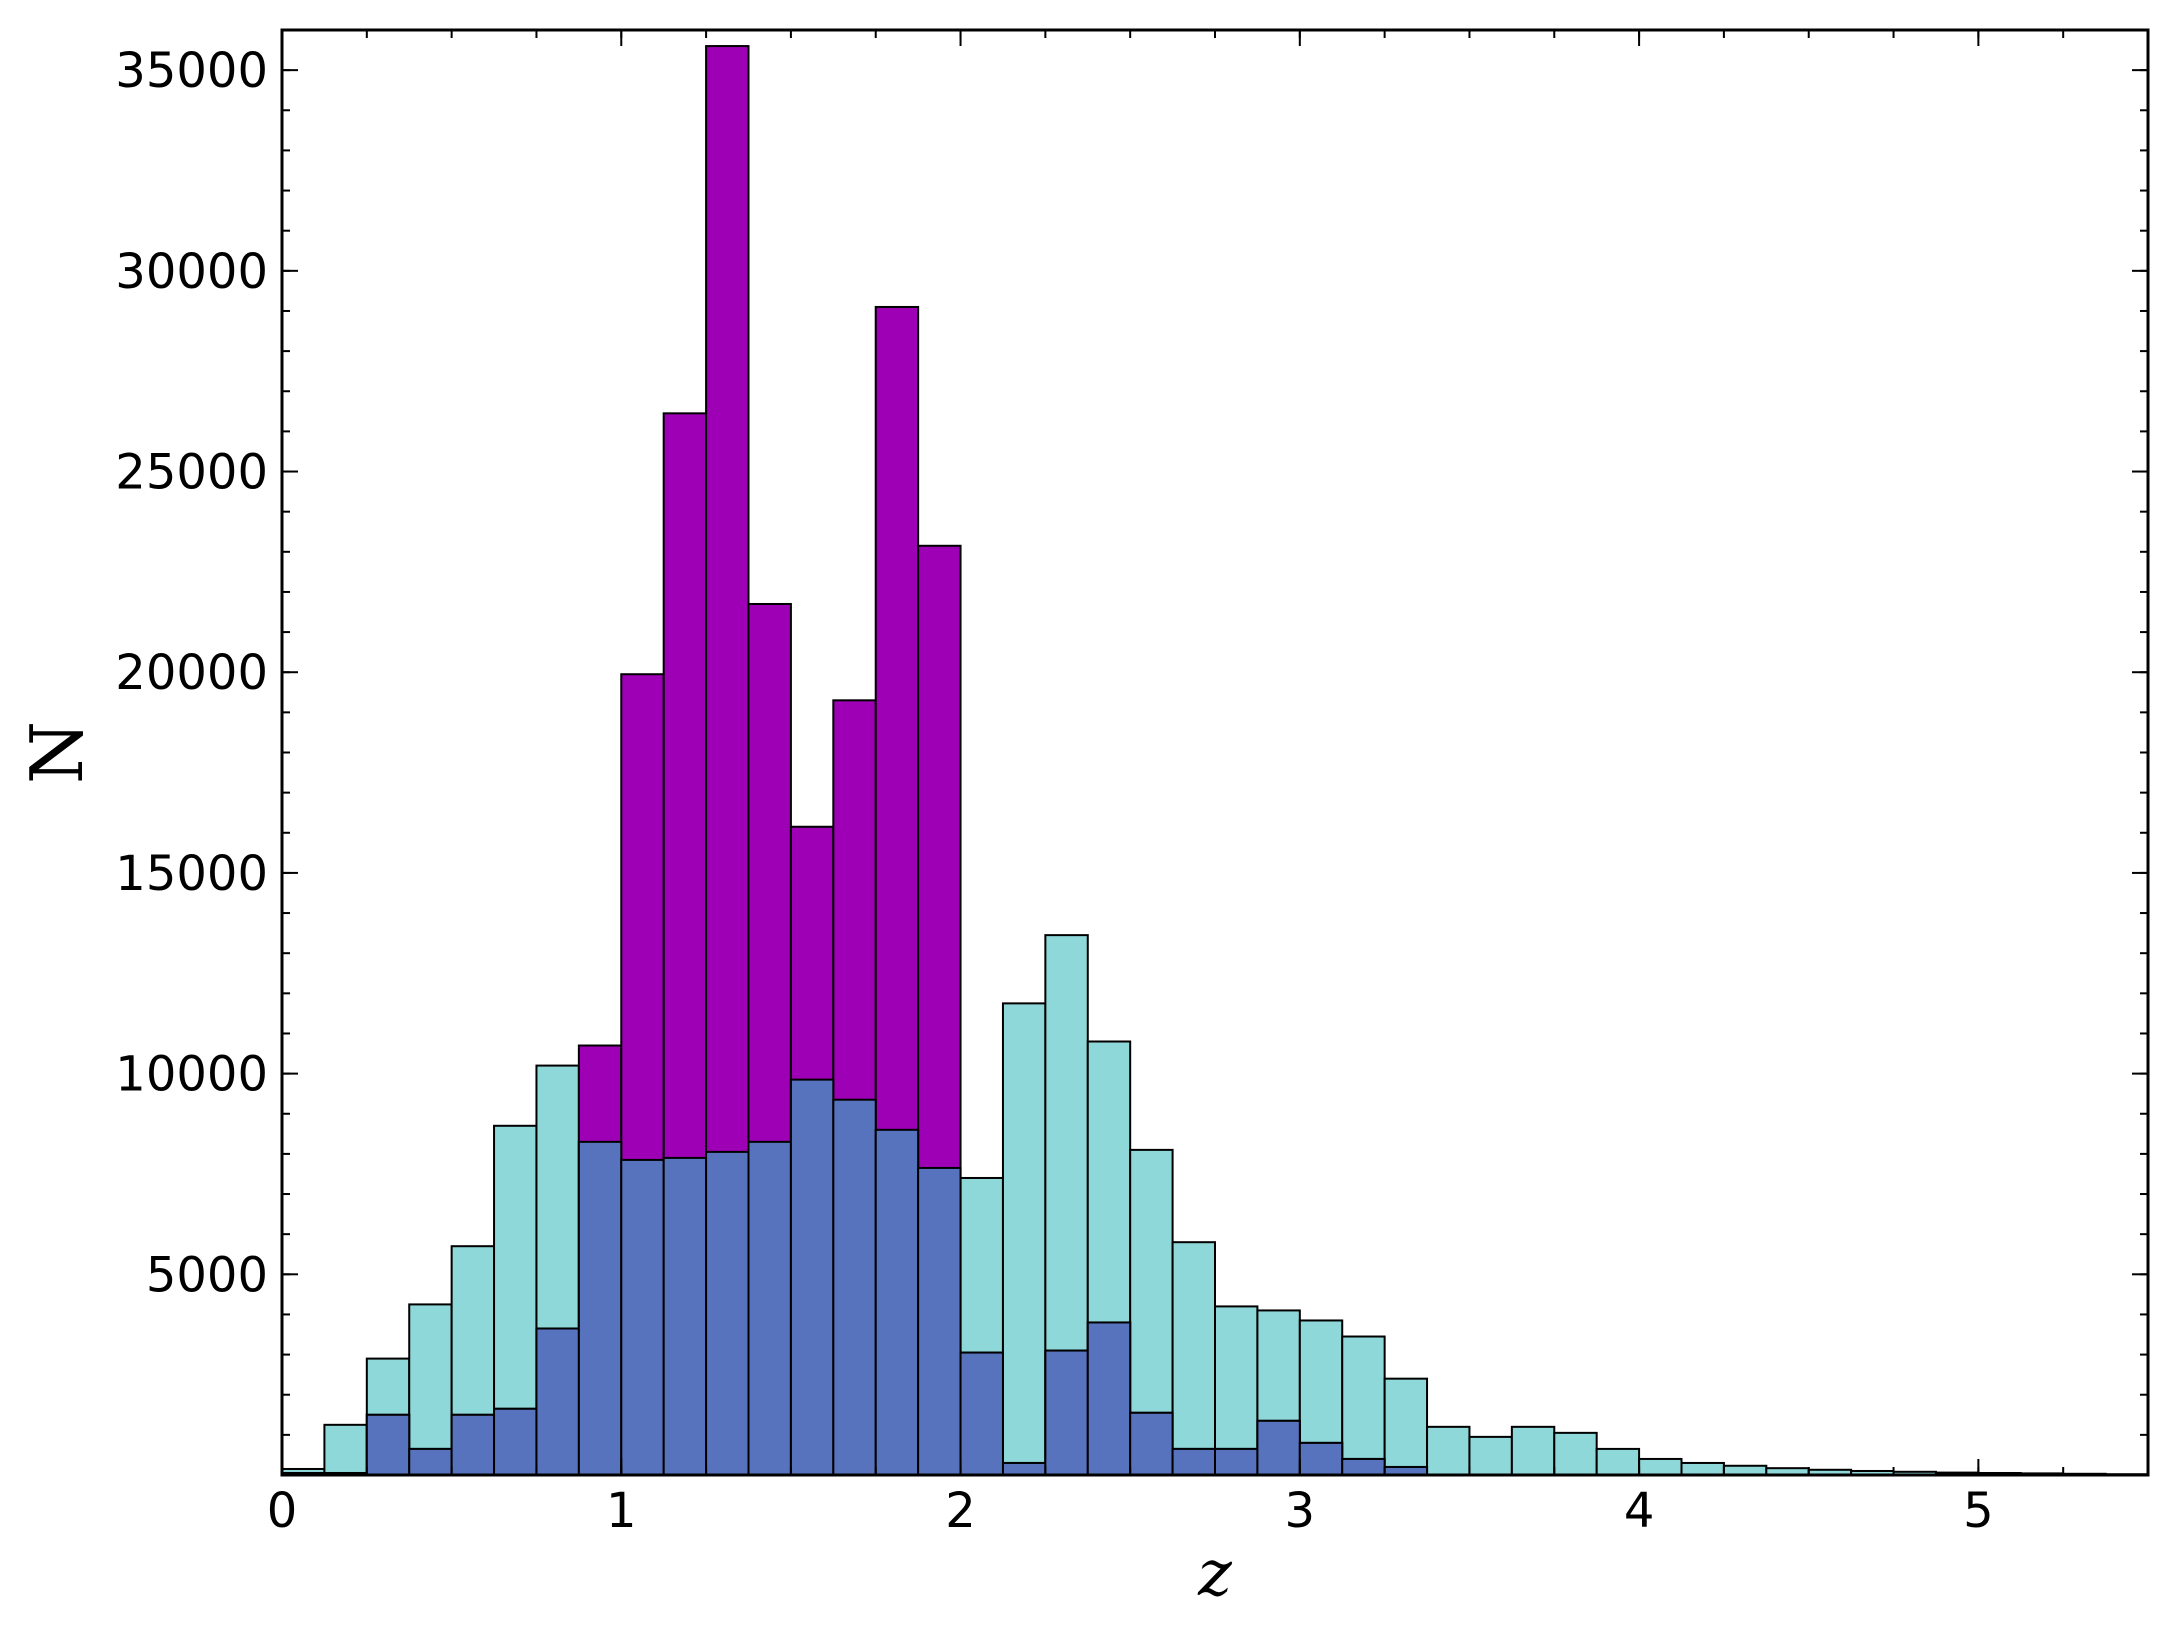 Image resolution: width=2170 pixels, height=1625 pixels. Describe the element at coordinates (621, 1511) in the screenshot. I see `x-tick-label: 1` at that location.